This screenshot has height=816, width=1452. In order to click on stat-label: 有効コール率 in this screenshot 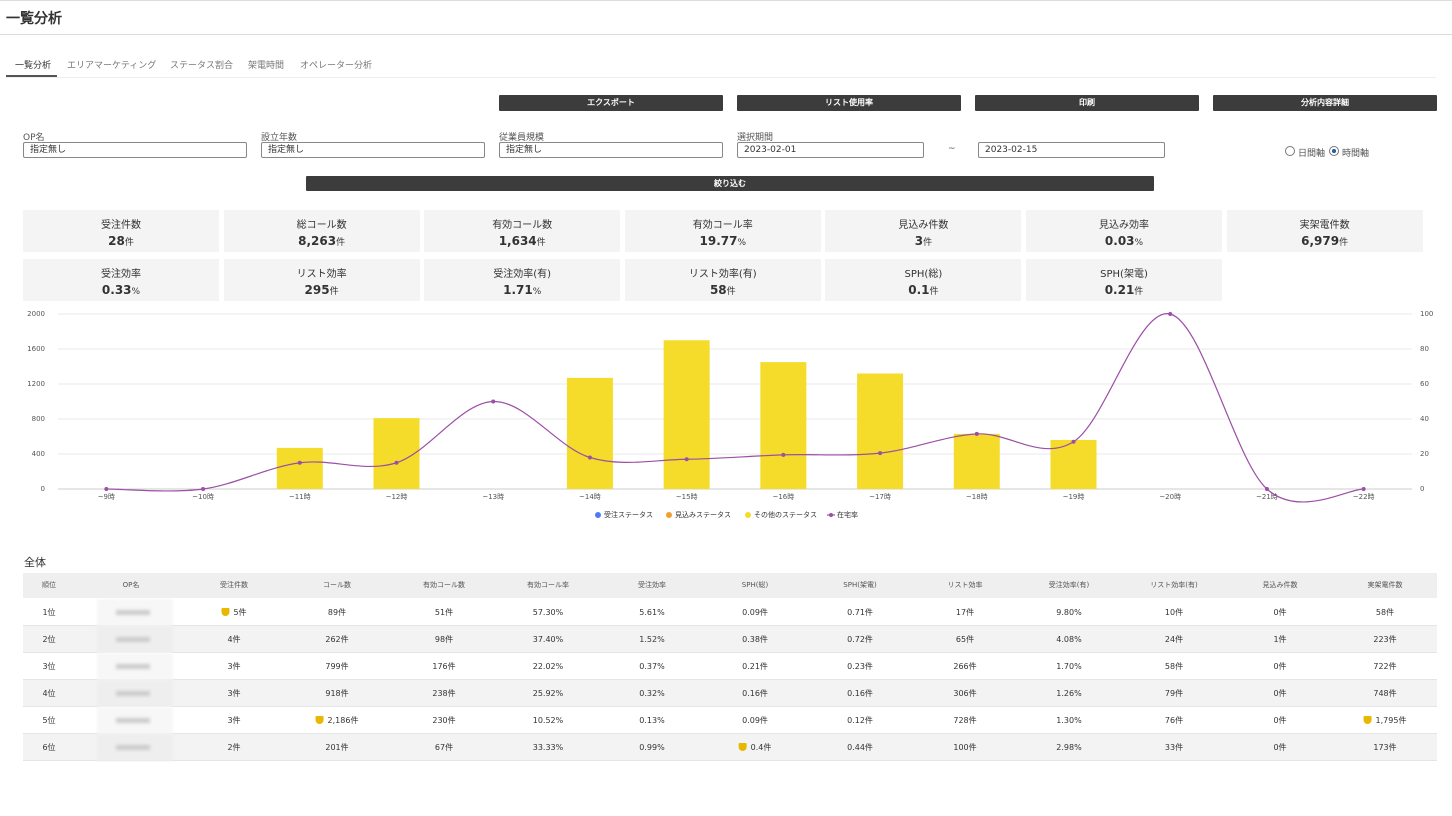, I will do `click(722, 225)`.